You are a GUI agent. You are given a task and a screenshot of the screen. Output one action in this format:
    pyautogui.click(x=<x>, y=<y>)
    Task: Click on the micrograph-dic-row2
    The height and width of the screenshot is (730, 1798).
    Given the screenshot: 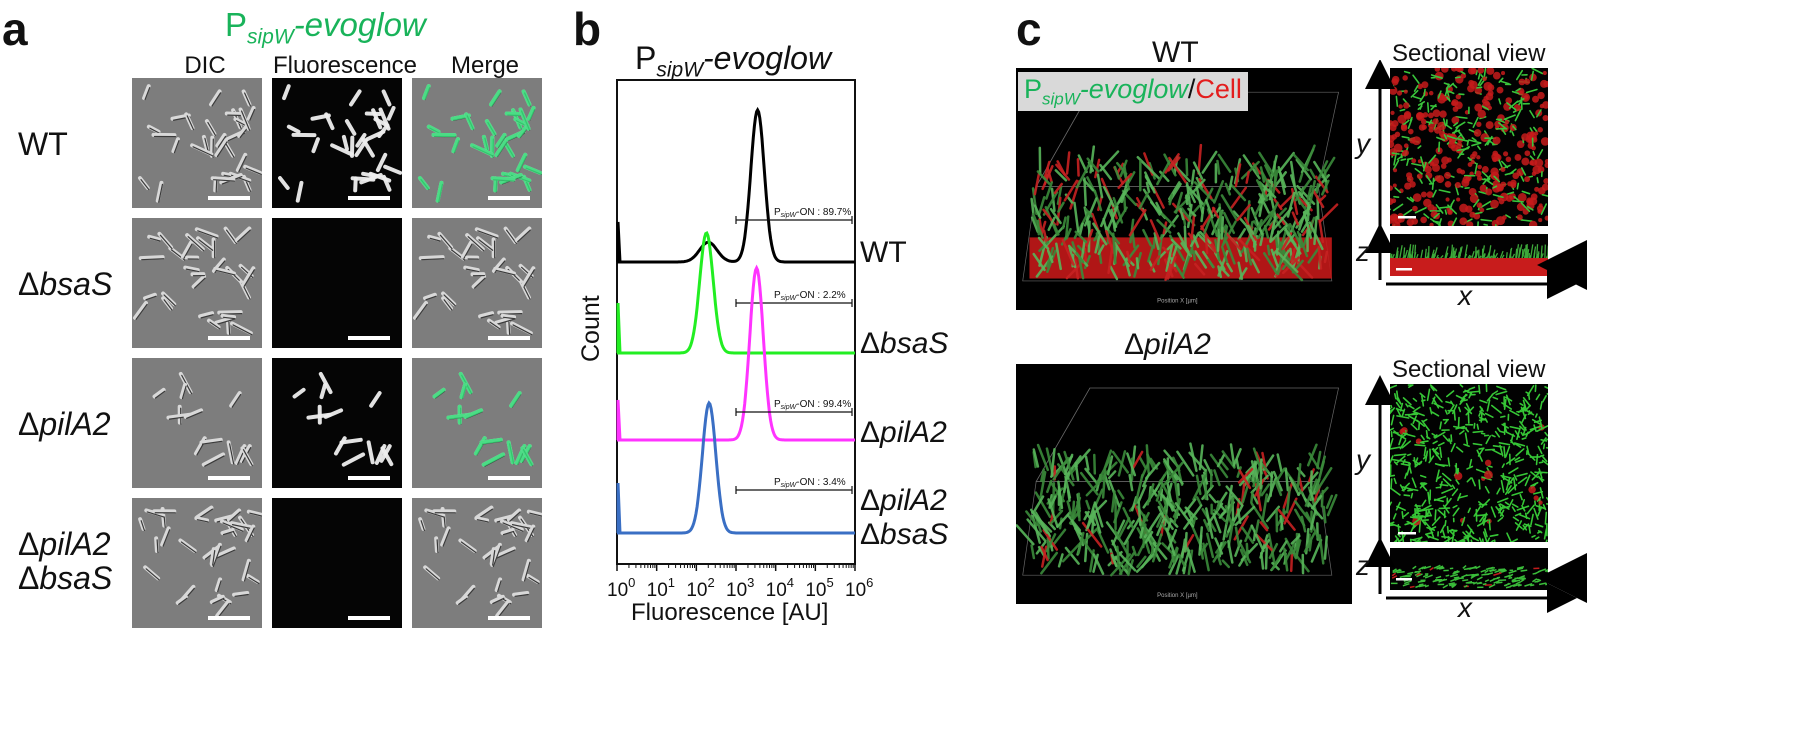 What is the action you would take?
    pyautogui.click(x=197, y=423)
    